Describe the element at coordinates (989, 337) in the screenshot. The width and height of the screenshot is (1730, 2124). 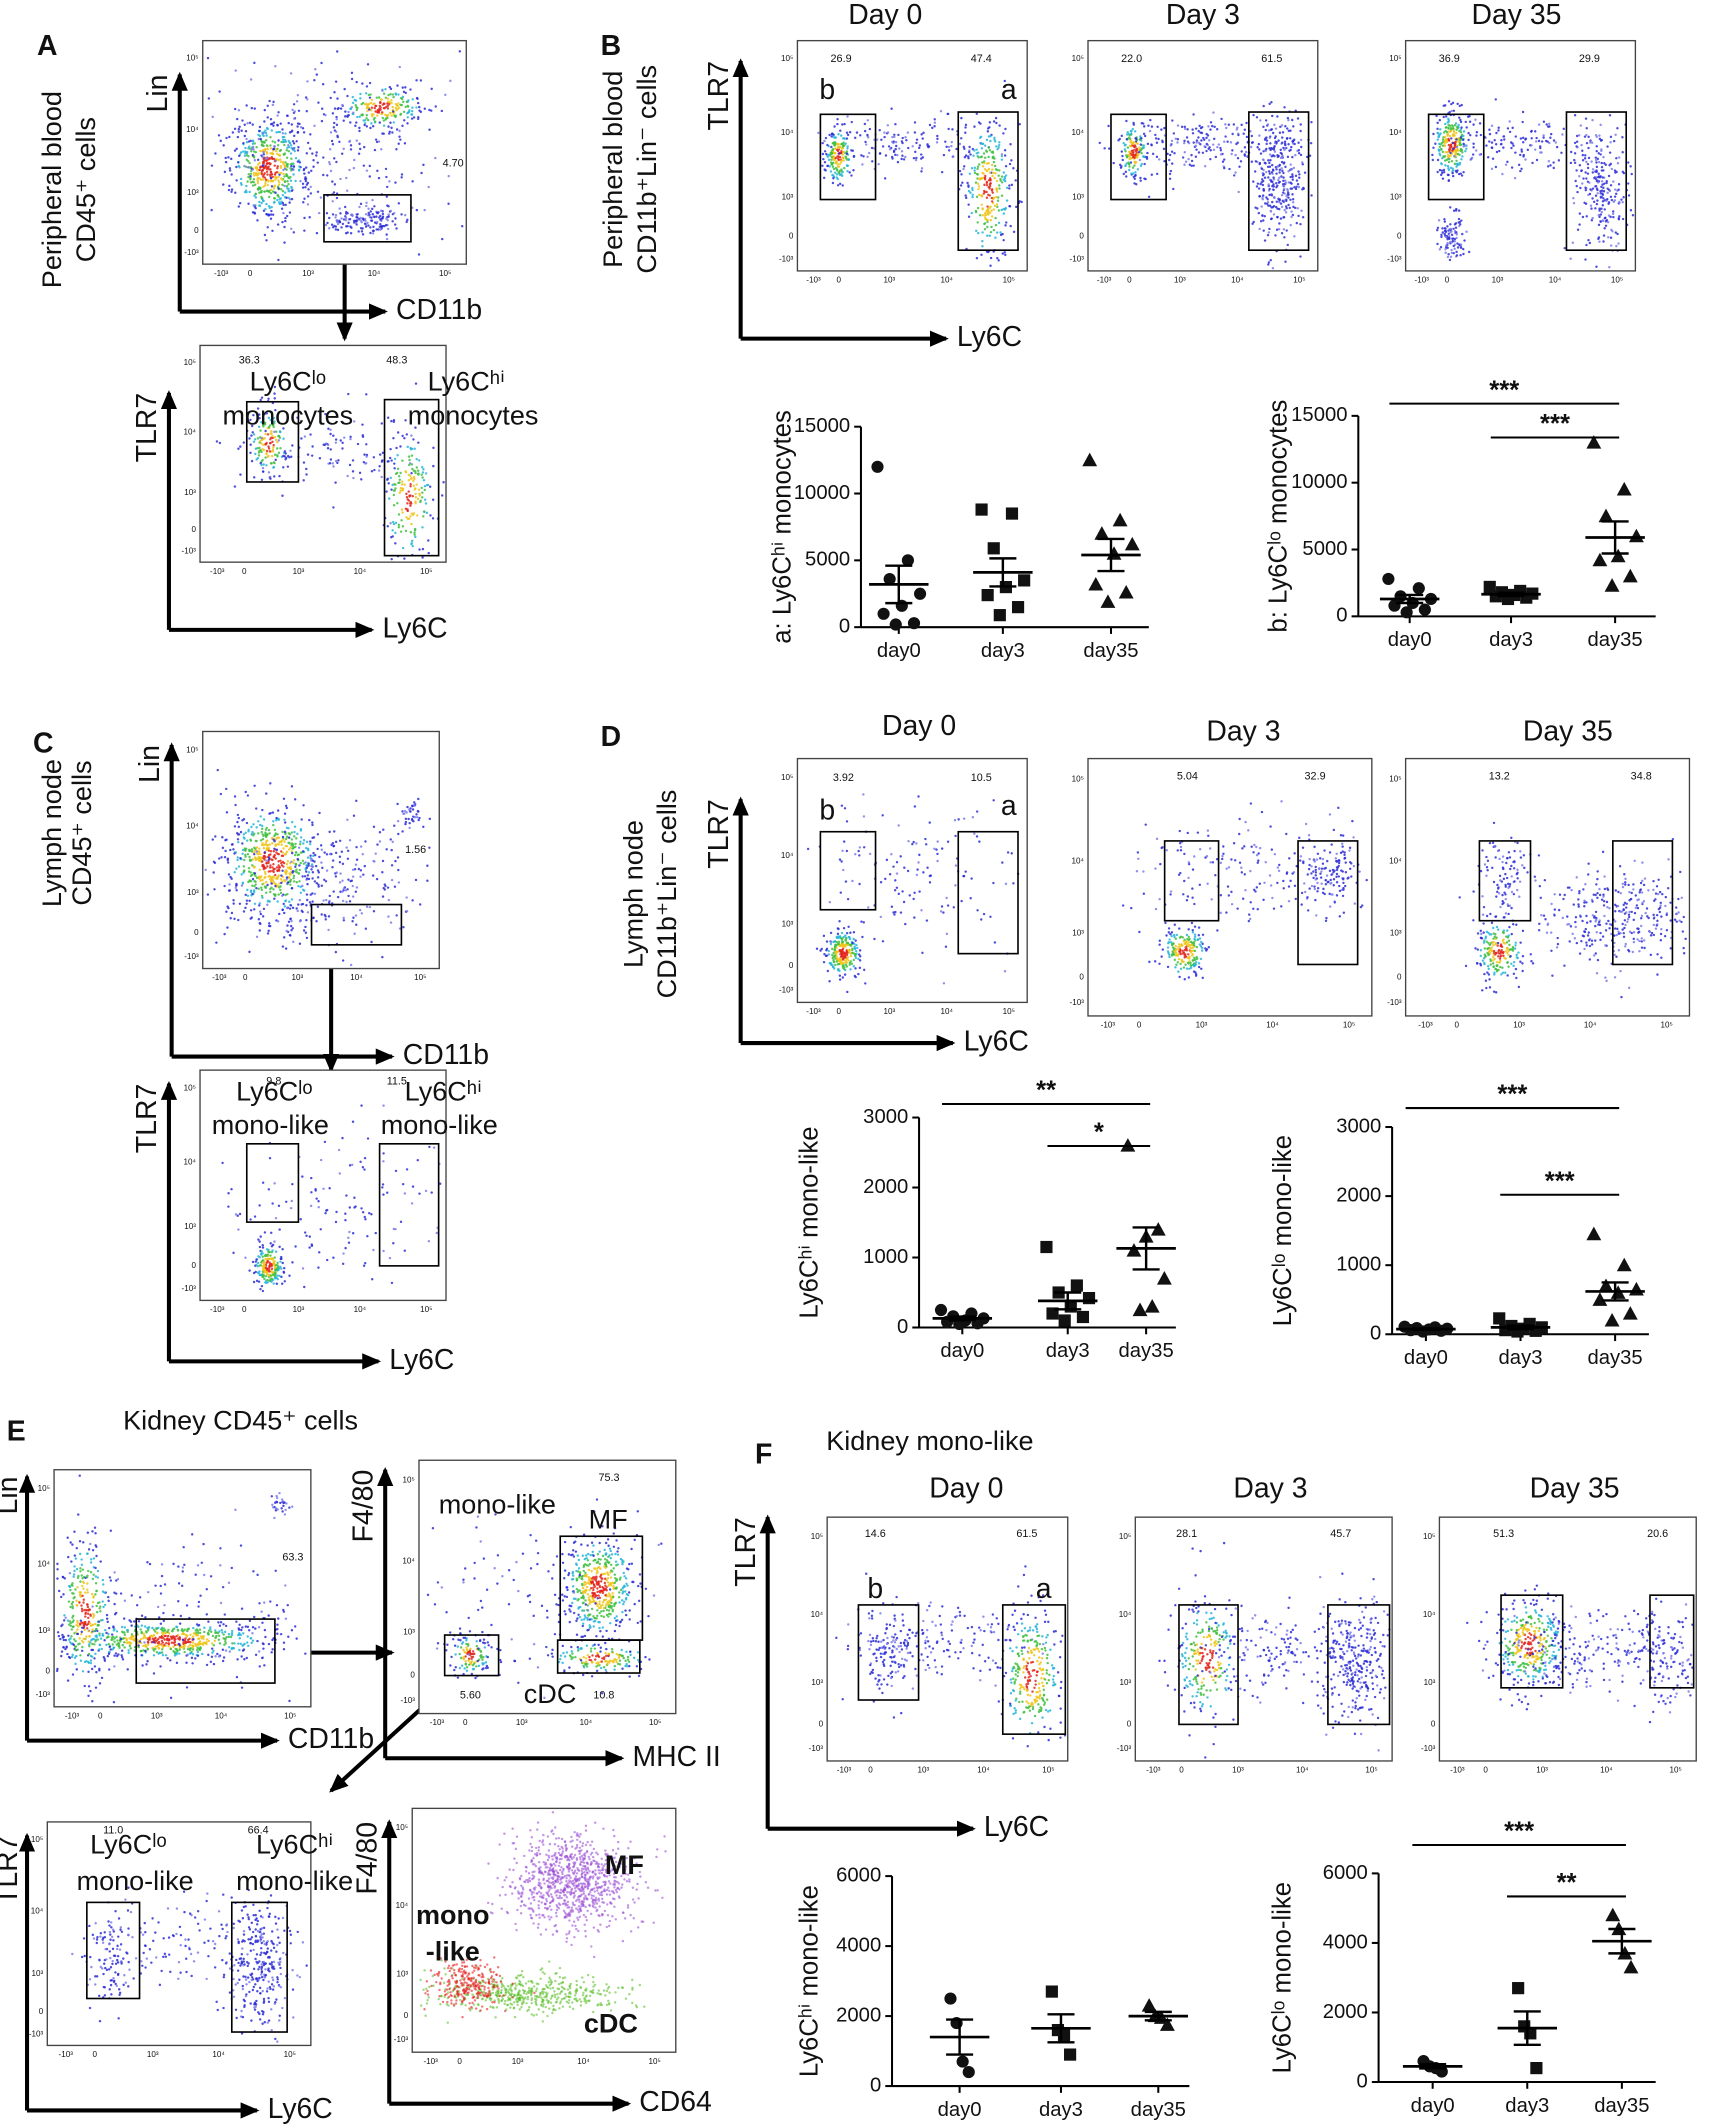
I see `x-axis-label: Ly6C` at that location.